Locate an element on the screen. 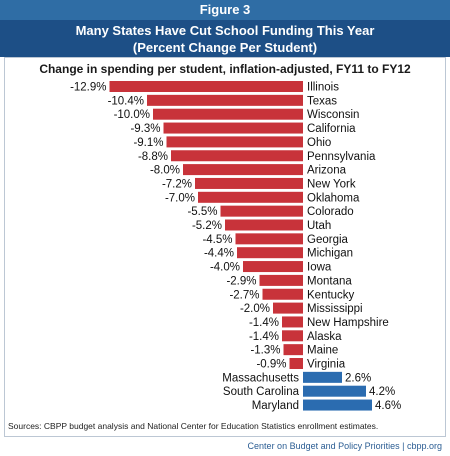 This screenshot has width=450, height=456. value-label: -5.5% is located at coordinates (202, 212).